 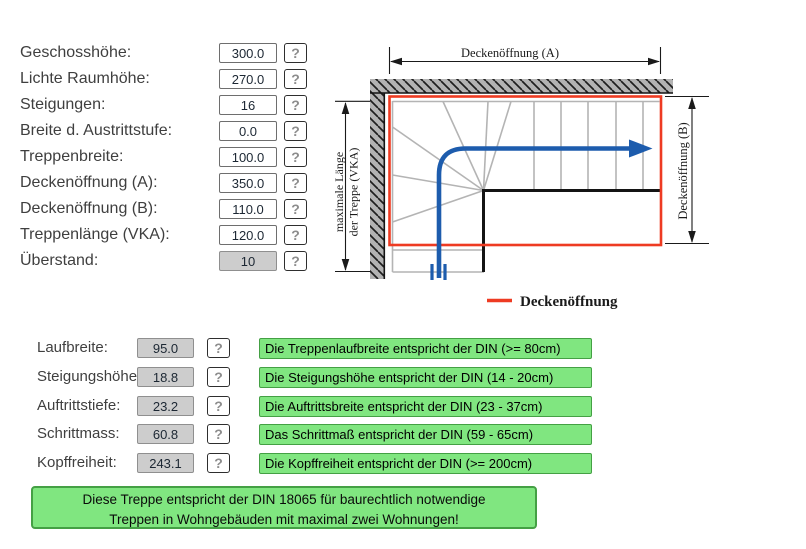 What do you see at coordinates (345, 265) in the screenshot?
I see `dim-vka-arrow-bottom-icon` at bounding box center [345, 265].